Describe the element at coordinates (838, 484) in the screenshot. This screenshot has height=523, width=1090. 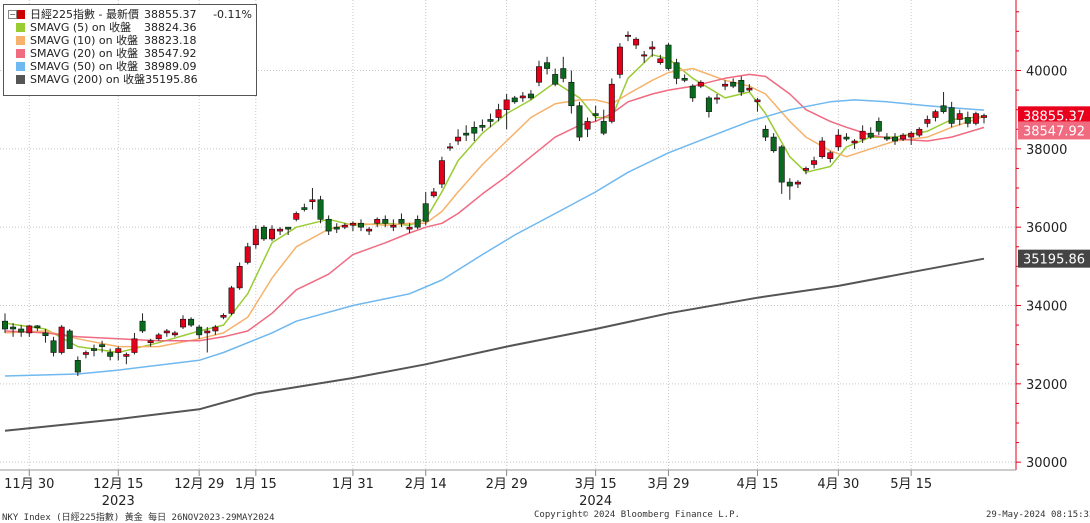
I see `x-tick-label: 4月 30` at that location.